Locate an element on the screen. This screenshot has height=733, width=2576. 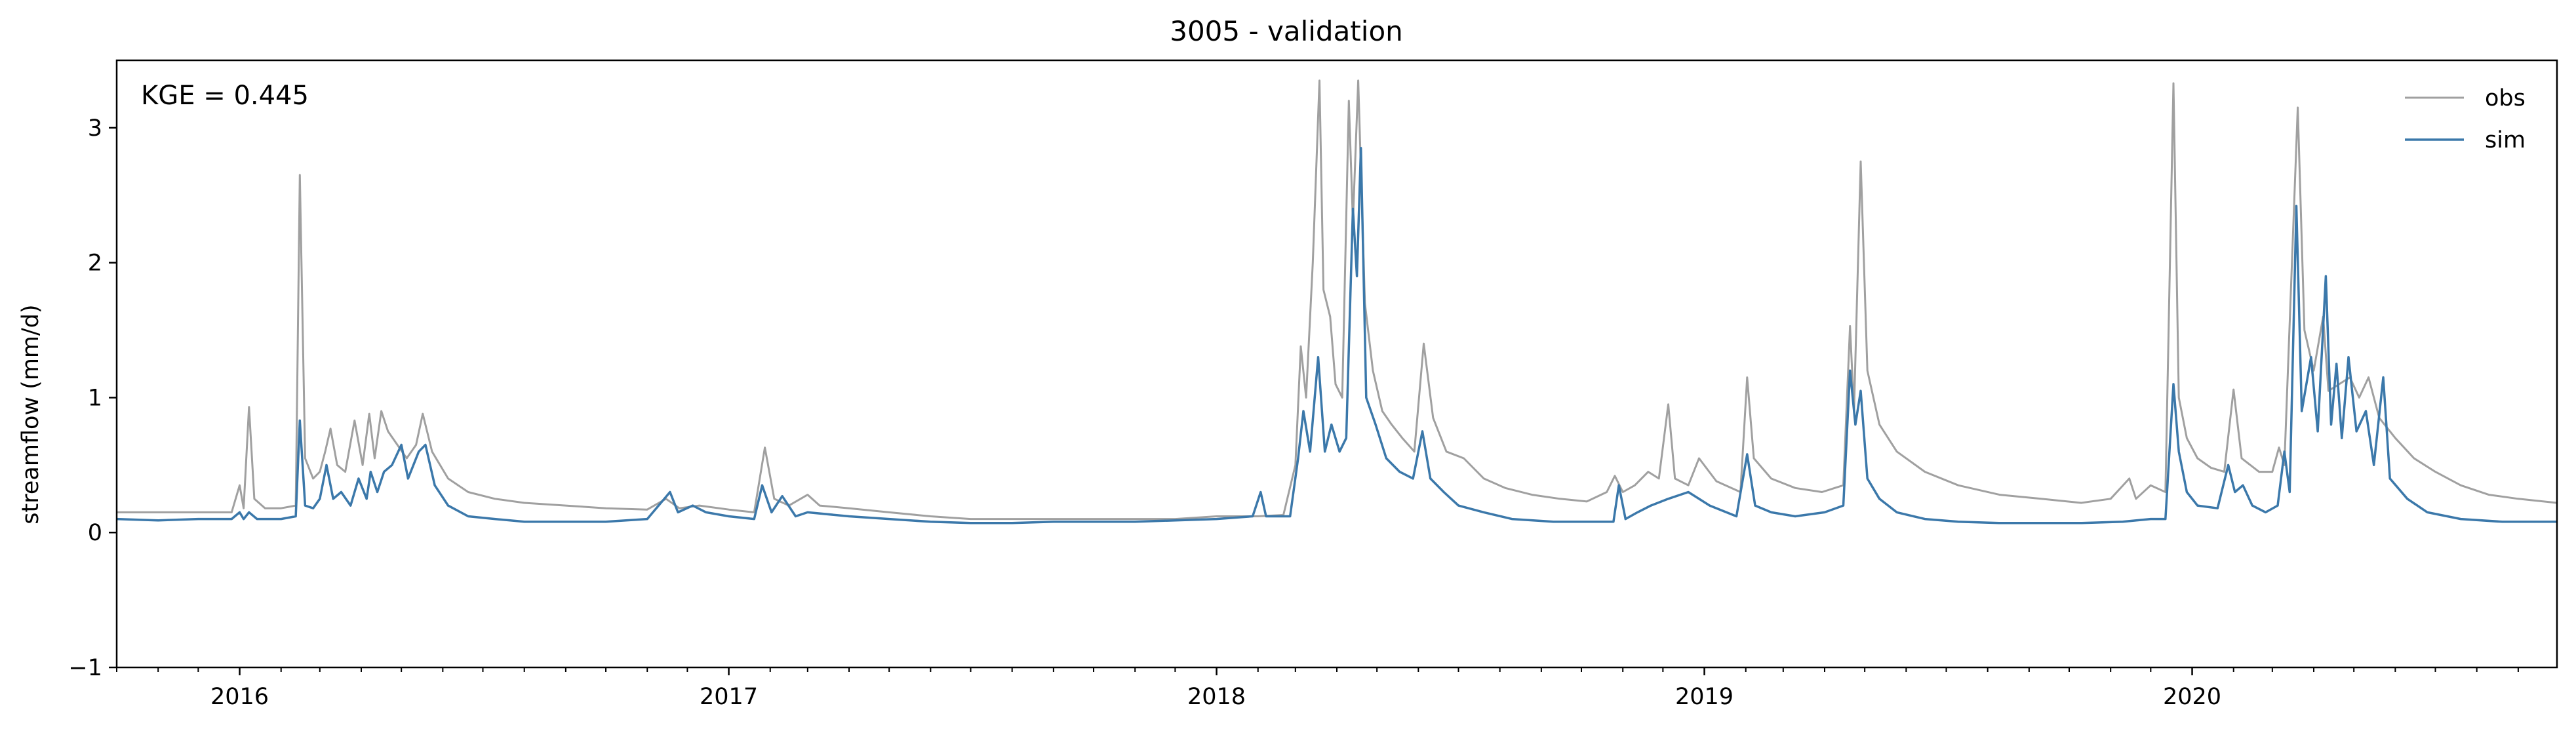
y-axis: −1 0 1 2 3 is located at coordinates (92, 398).